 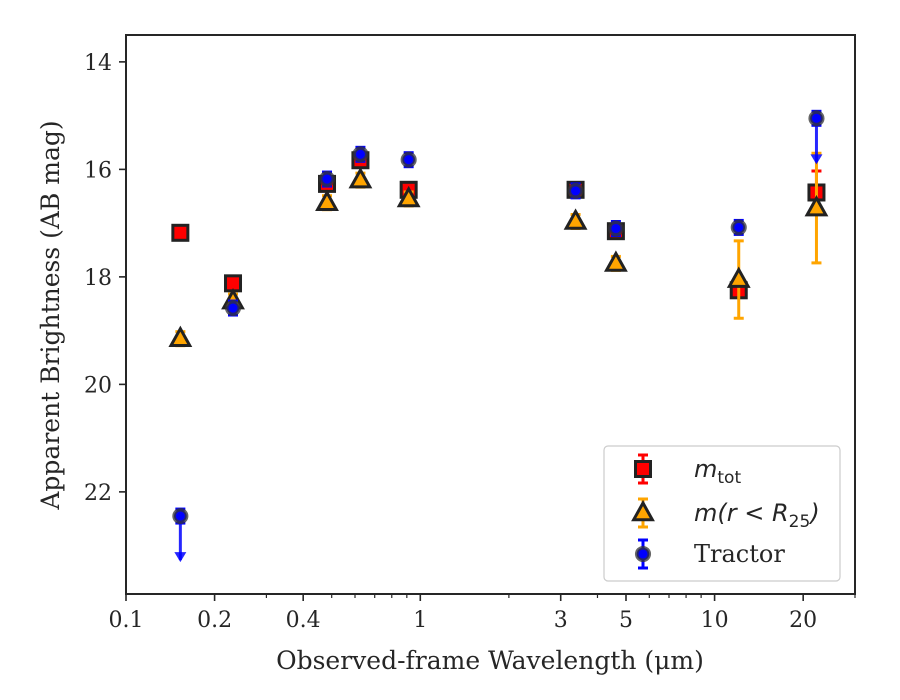 I want to click on x-tick-label: 0.2, so click(x=214, y=620).